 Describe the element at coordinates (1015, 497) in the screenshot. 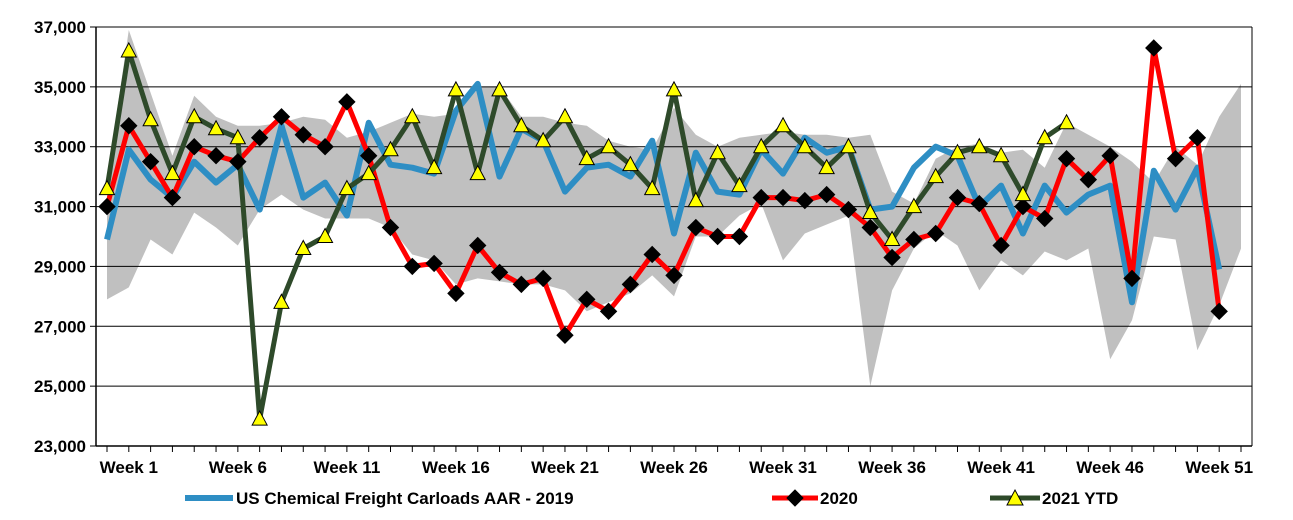

I see `legend-marker-2021` at that location.